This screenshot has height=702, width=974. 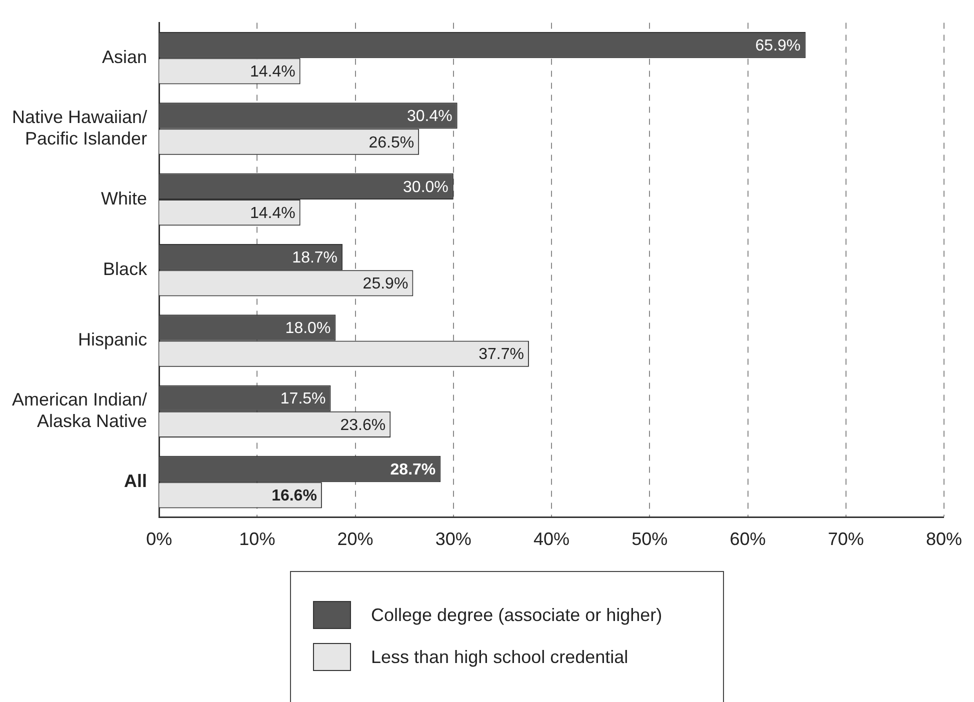 What do you see at coordinates (308, 329) in the screenshot?
I see `data-label: 18.0%` at bounding box center [308, 329].